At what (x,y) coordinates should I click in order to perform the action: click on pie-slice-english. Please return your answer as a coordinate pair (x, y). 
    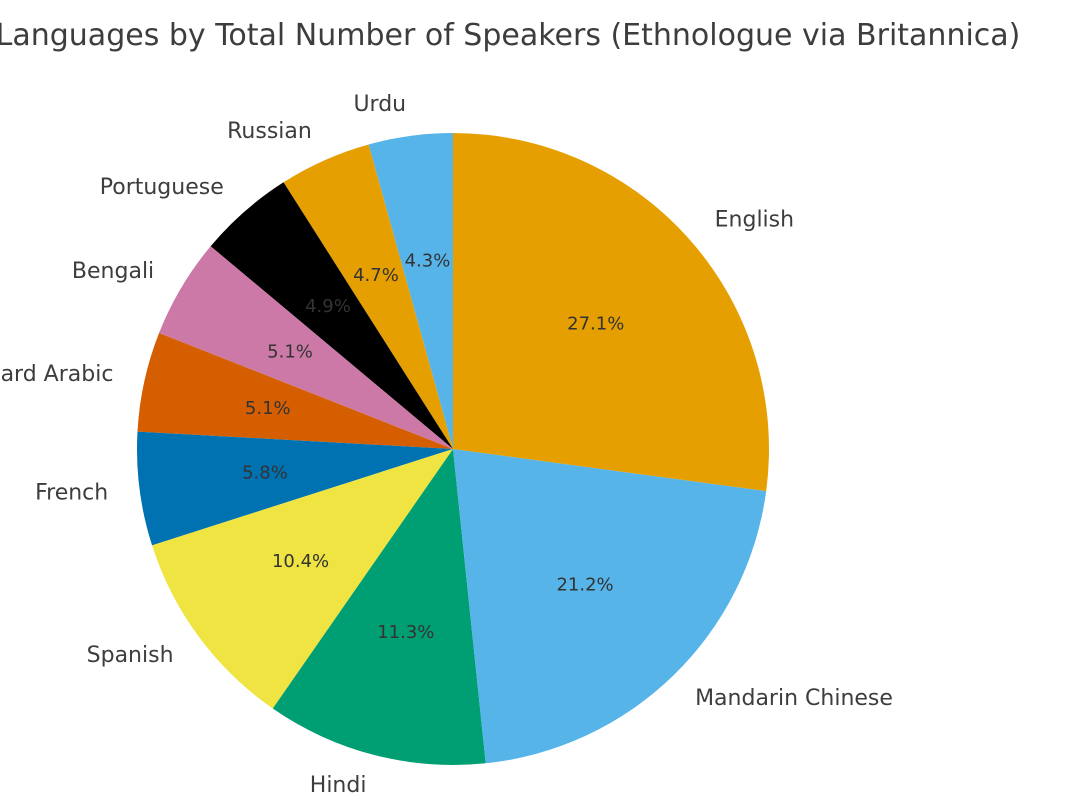
    Looking at the image, I should click on (611, 312).